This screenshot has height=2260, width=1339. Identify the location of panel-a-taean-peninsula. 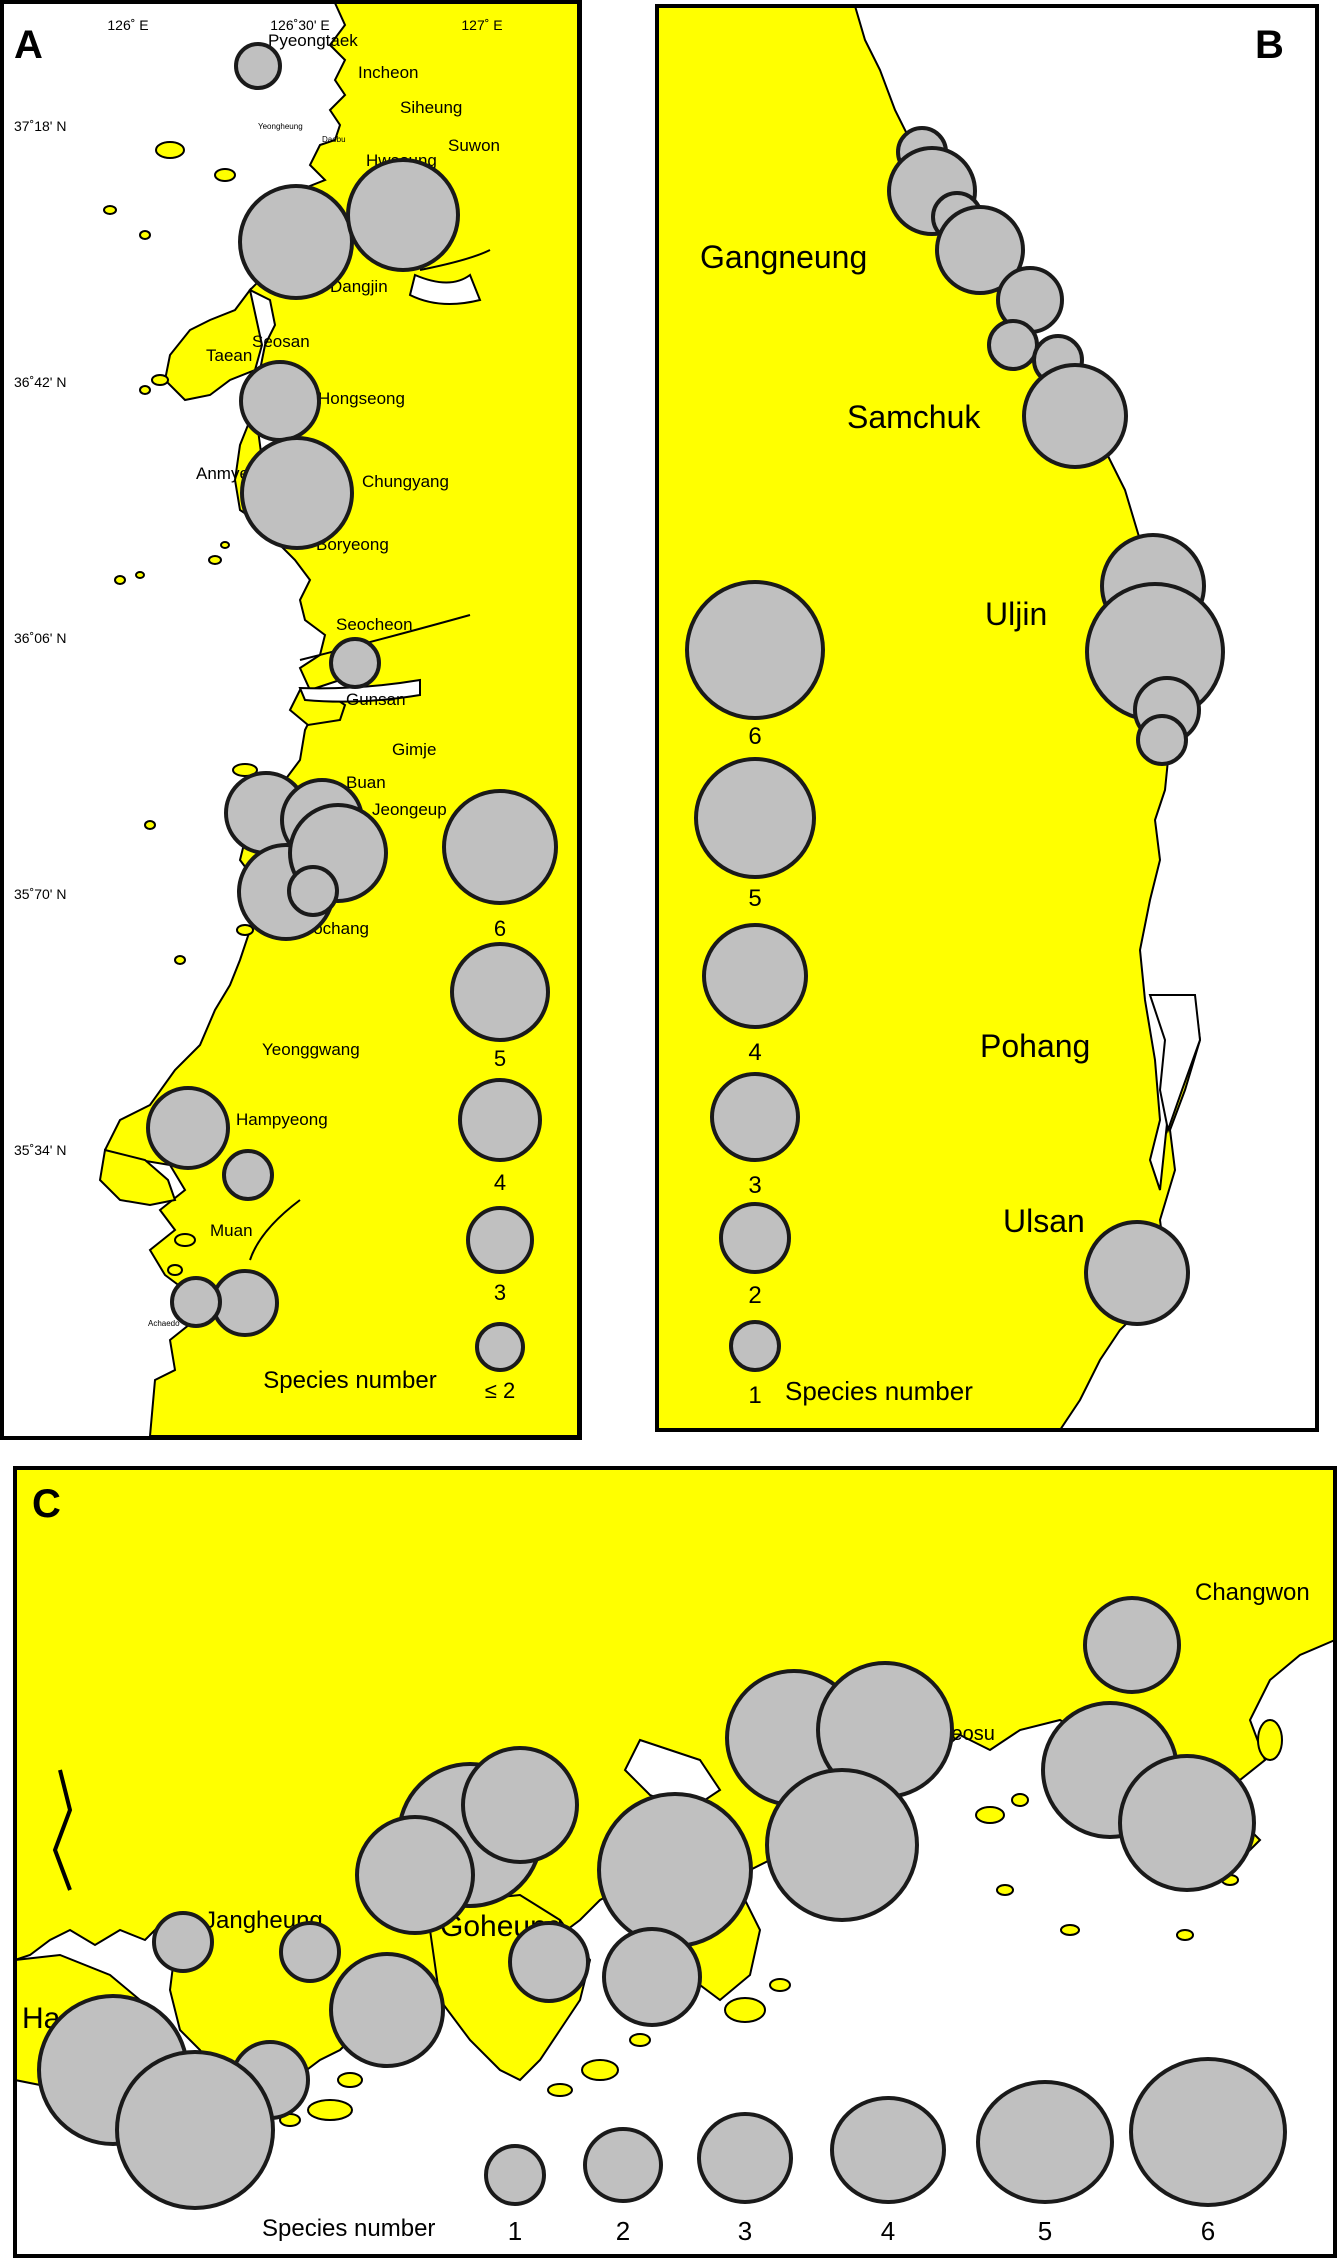
(213, 344).